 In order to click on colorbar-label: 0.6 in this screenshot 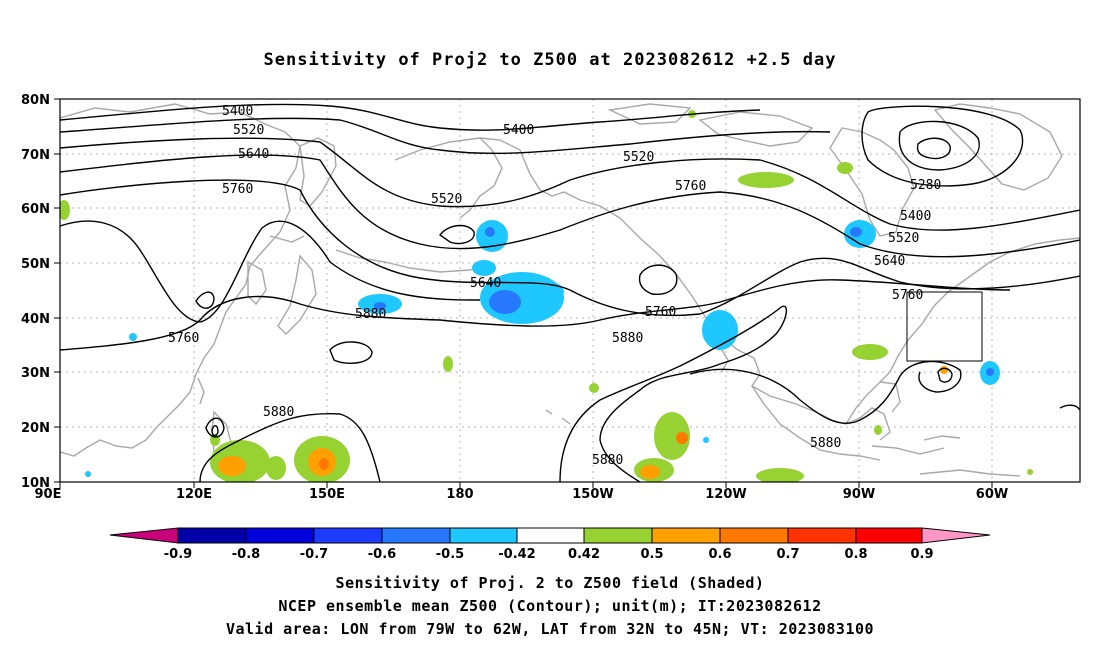, I will do `click(719, 554)`.